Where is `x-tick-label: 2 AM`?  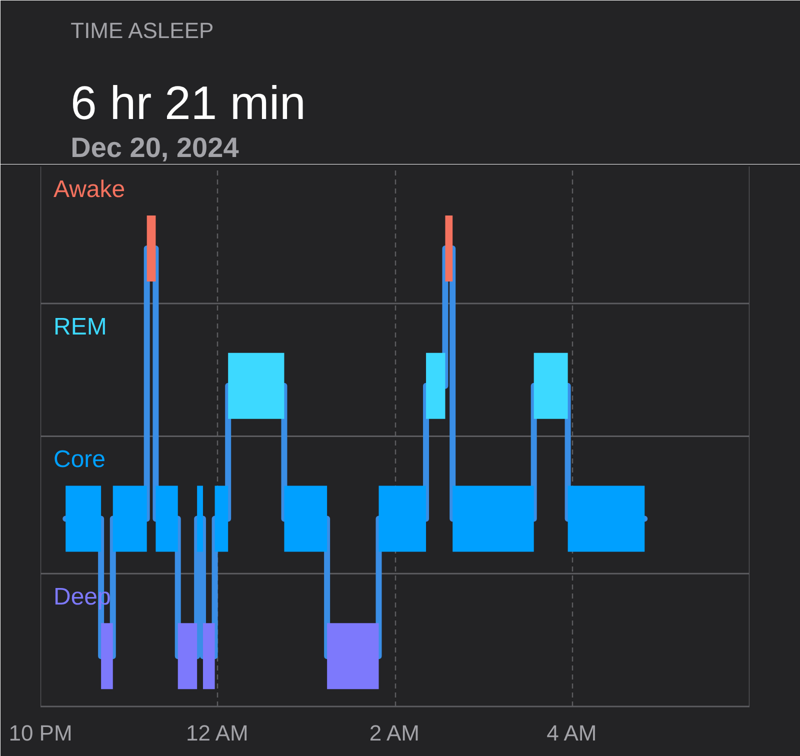
x-tick-label: 2 AM is located at coordinates (394, 733).